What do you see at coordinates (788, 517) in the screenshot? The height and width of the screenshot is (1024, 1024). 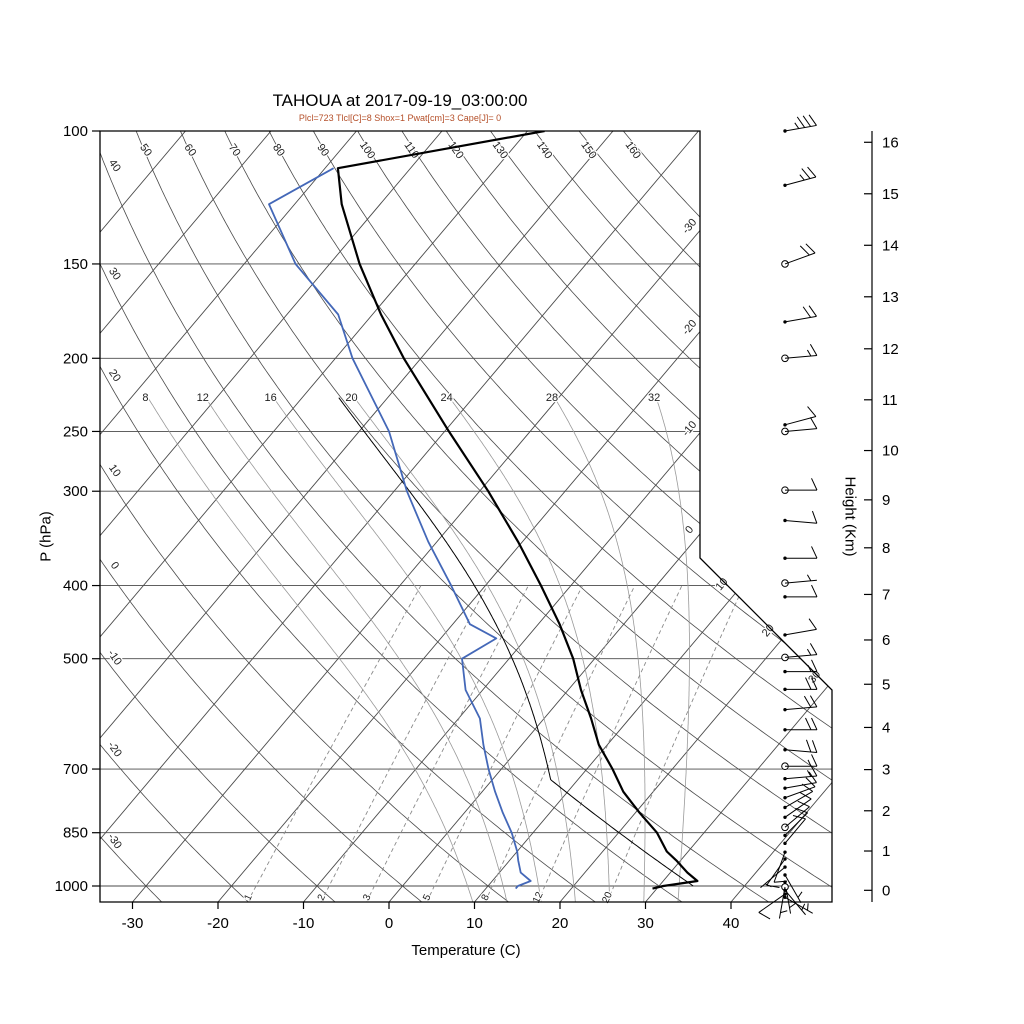 I see `wind-barbs` at bounding box center [788, 517].